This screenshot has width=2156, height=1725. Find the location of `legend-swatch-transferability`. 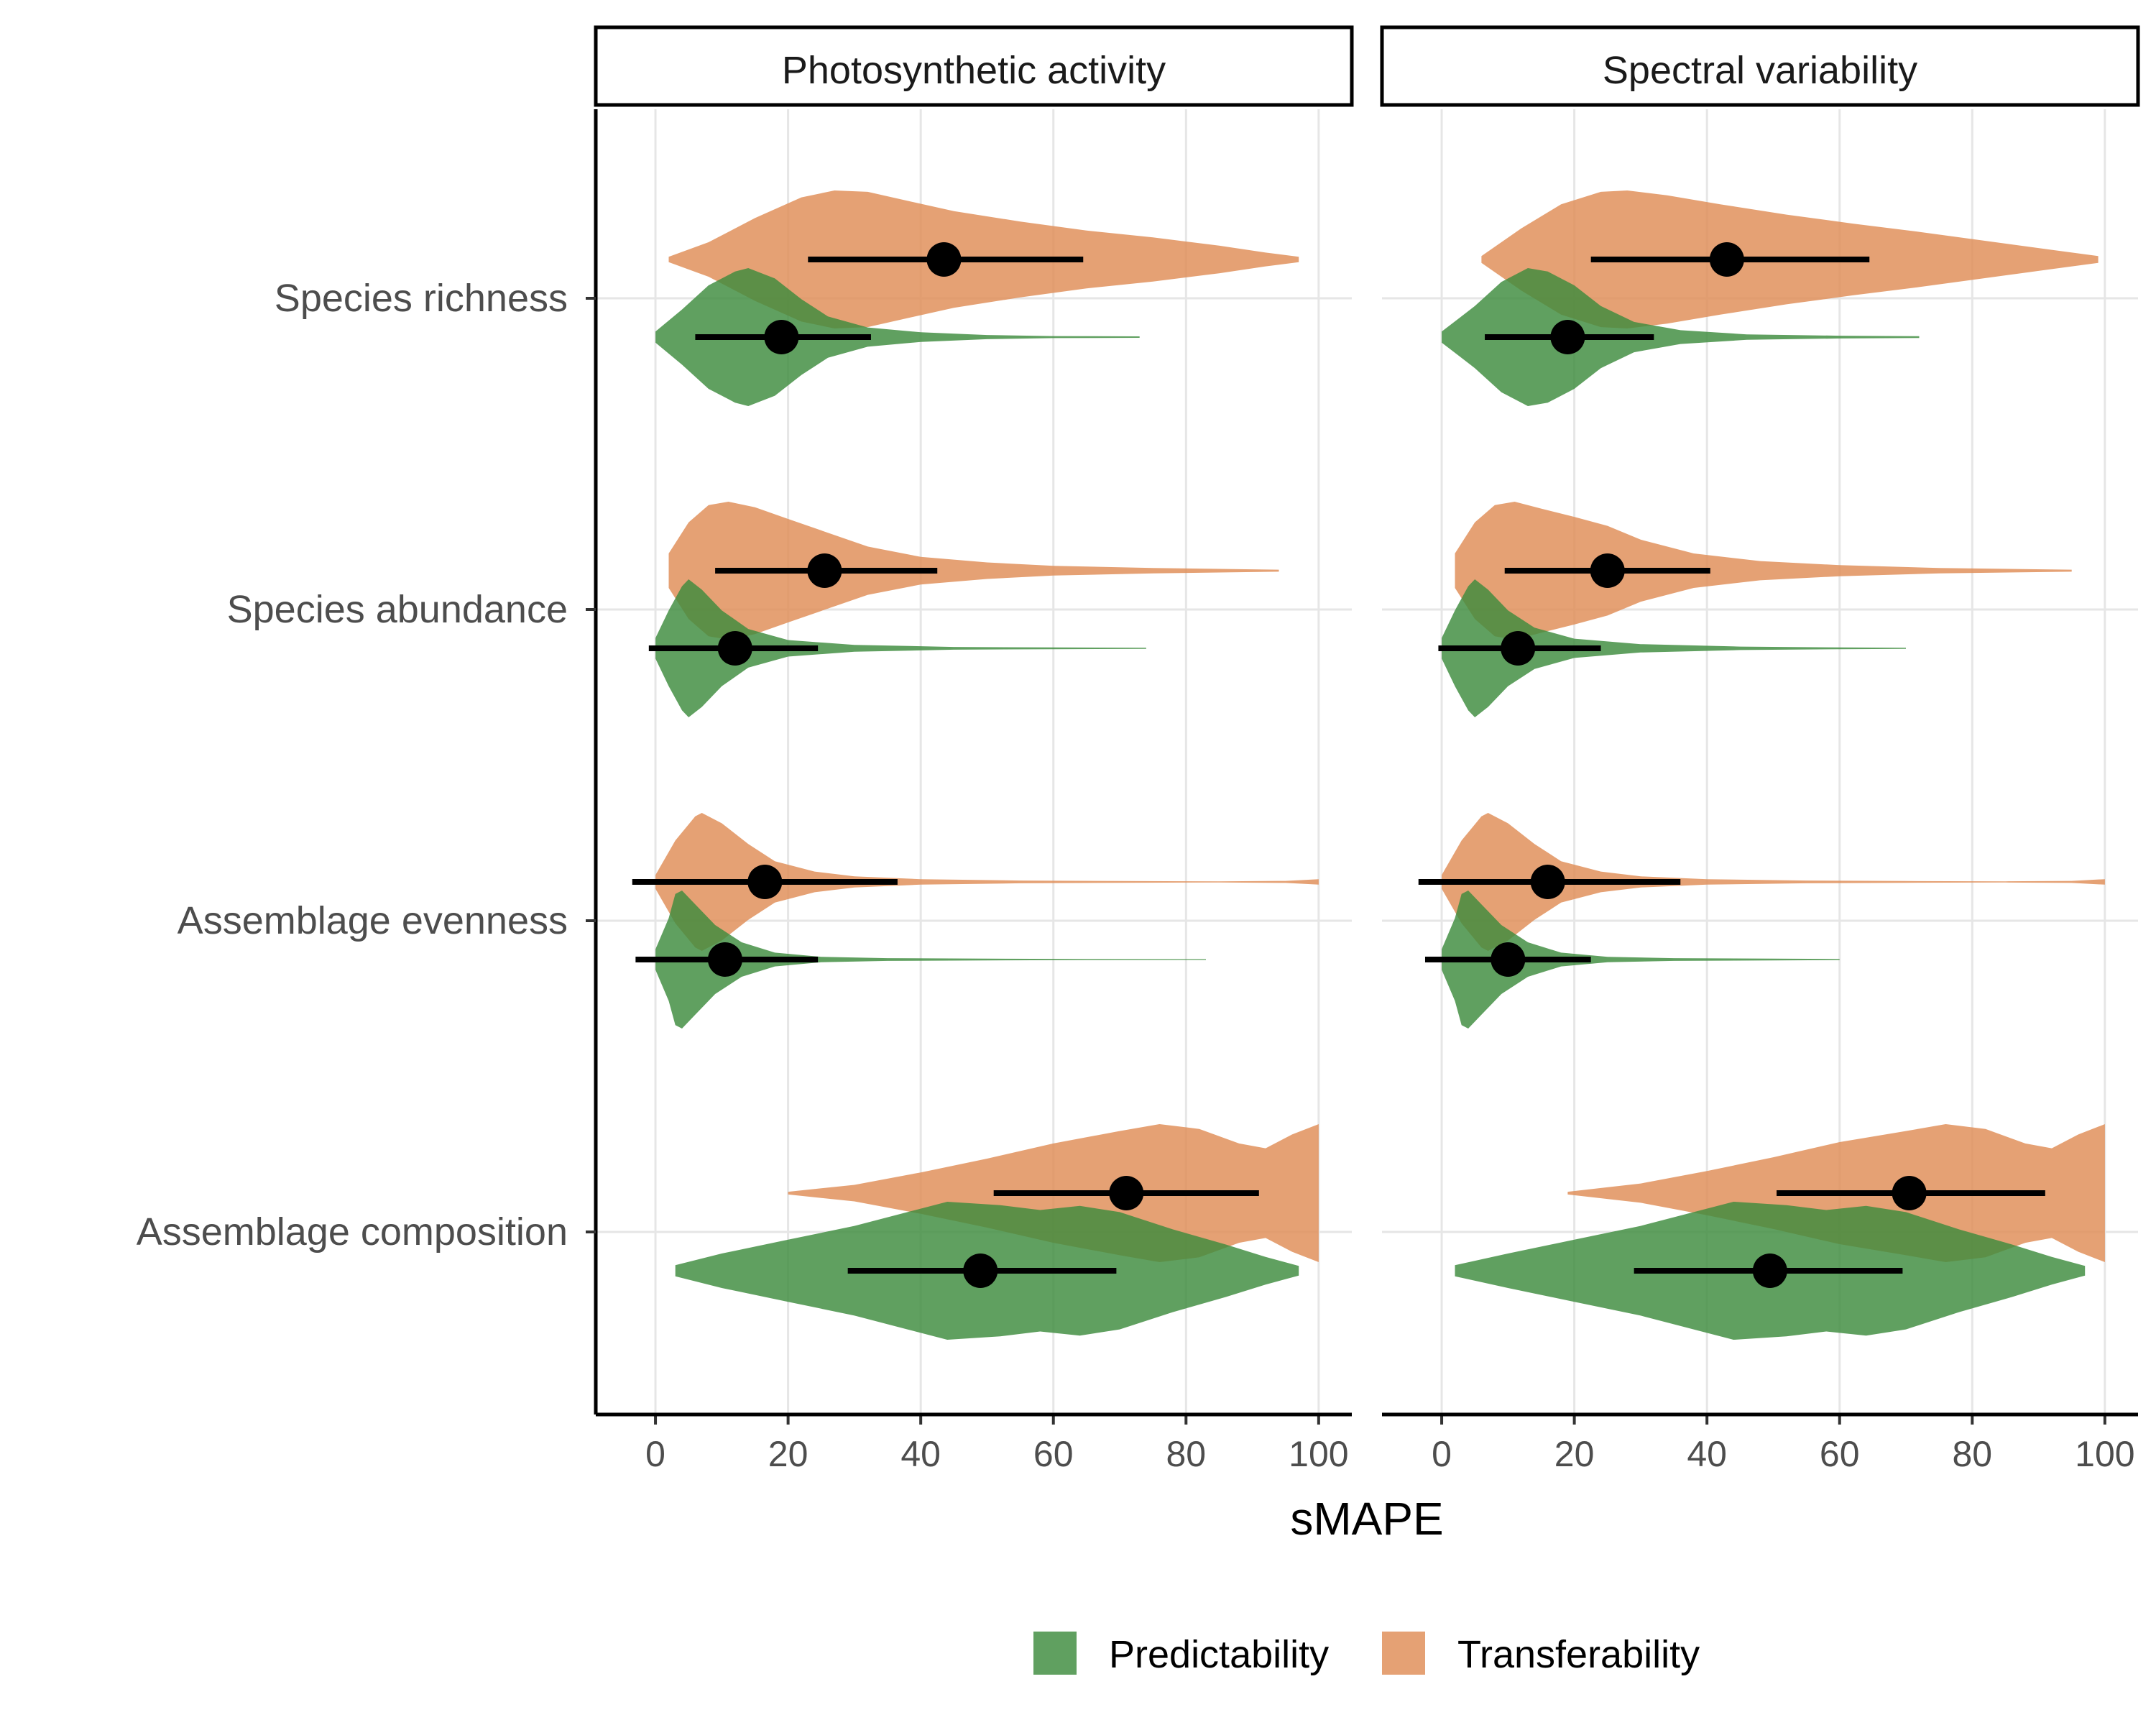

legend-swatch-transferability is located at coordinates (1403, 1653).